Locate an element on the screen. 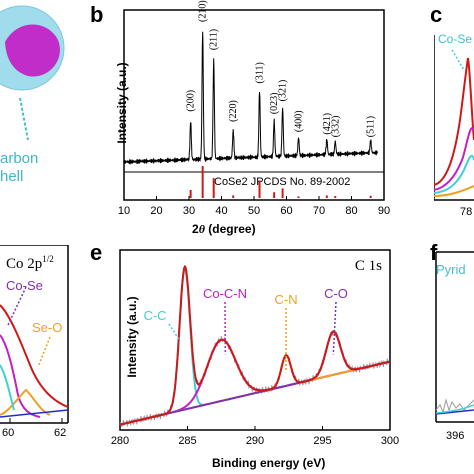 Image resolution: width=474 pixels, height=474 pixels. coSe2-core-icon is located at coordinates (32, 50).